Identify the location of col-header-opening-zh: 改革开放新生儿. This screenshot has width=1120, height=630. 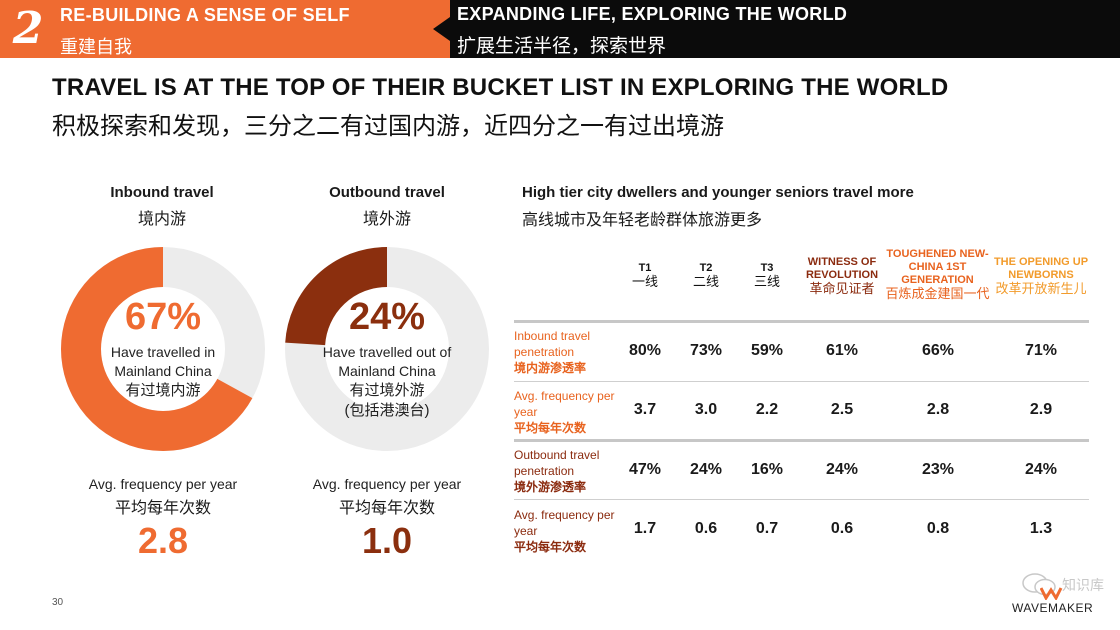
(1041, 288).